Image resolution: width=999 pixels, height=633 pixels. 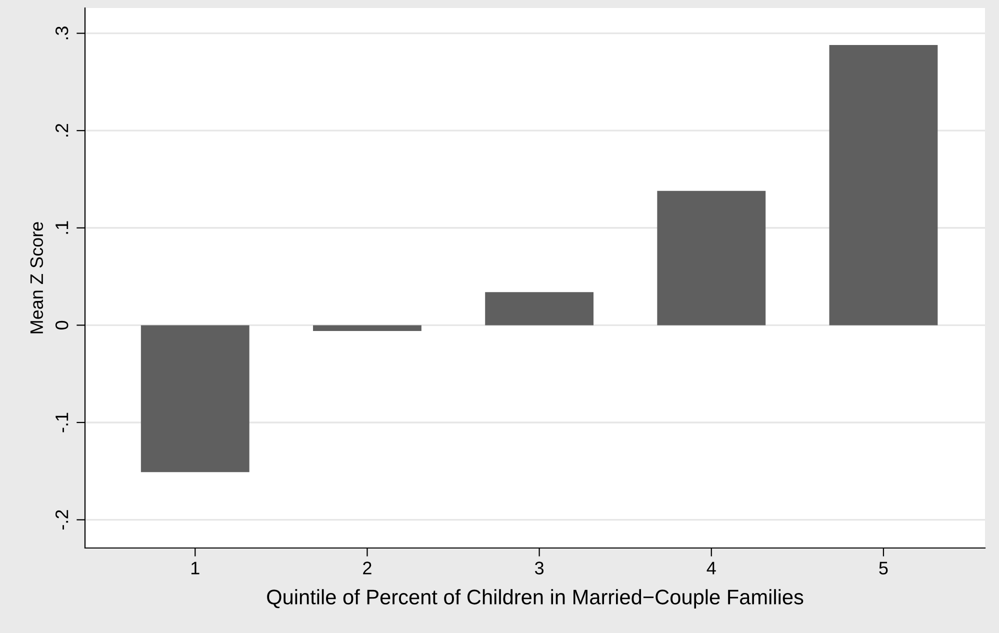 I want to click on x-tick-label: 4, so click(x=711, y=568).